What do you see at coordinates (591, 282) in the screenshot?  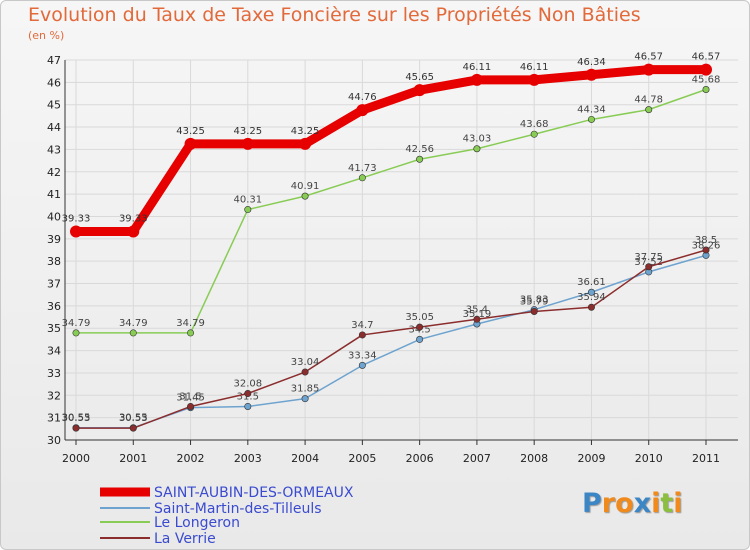 I see `data-label: 36.61` at bounding box center [591, 282].